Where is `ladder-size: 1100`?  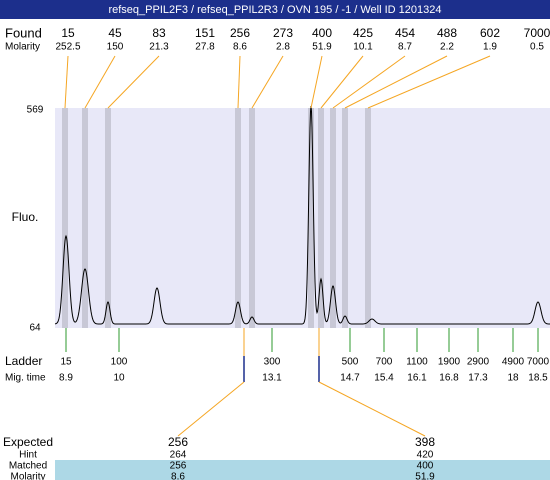 ladder-size: 1100 is located at coordinates (417, 362).